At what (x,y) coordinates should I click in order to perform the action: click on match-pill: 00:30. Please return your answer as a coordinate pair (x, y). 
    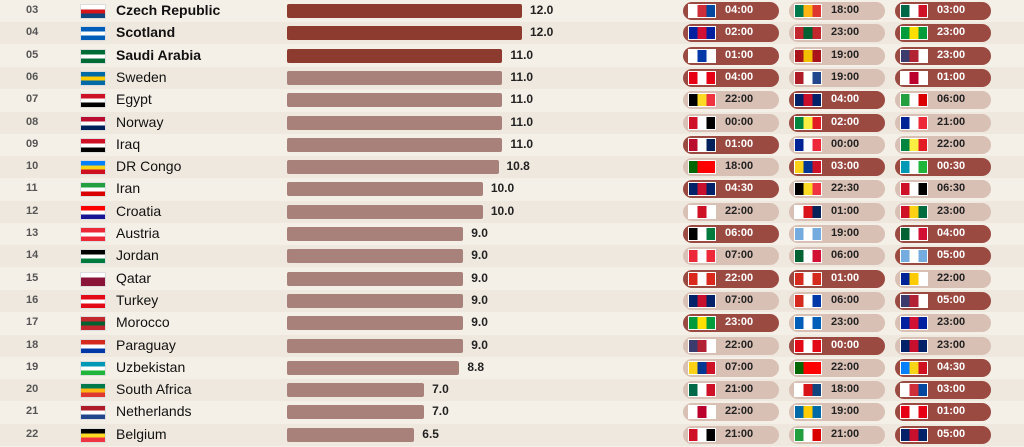
    Looking at the image, I should click on (943, 167).